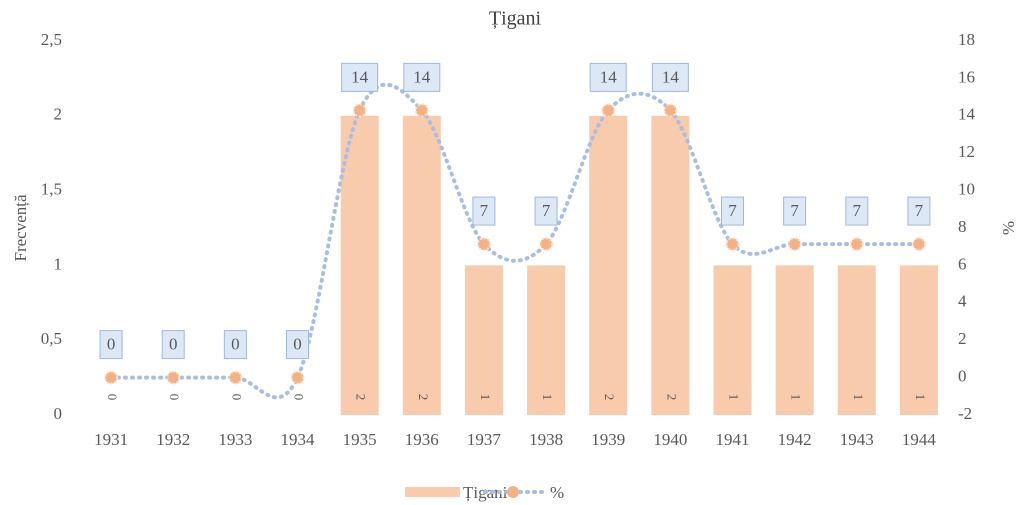  I want to click on y2-tick-label: 4, so click(962, 301).